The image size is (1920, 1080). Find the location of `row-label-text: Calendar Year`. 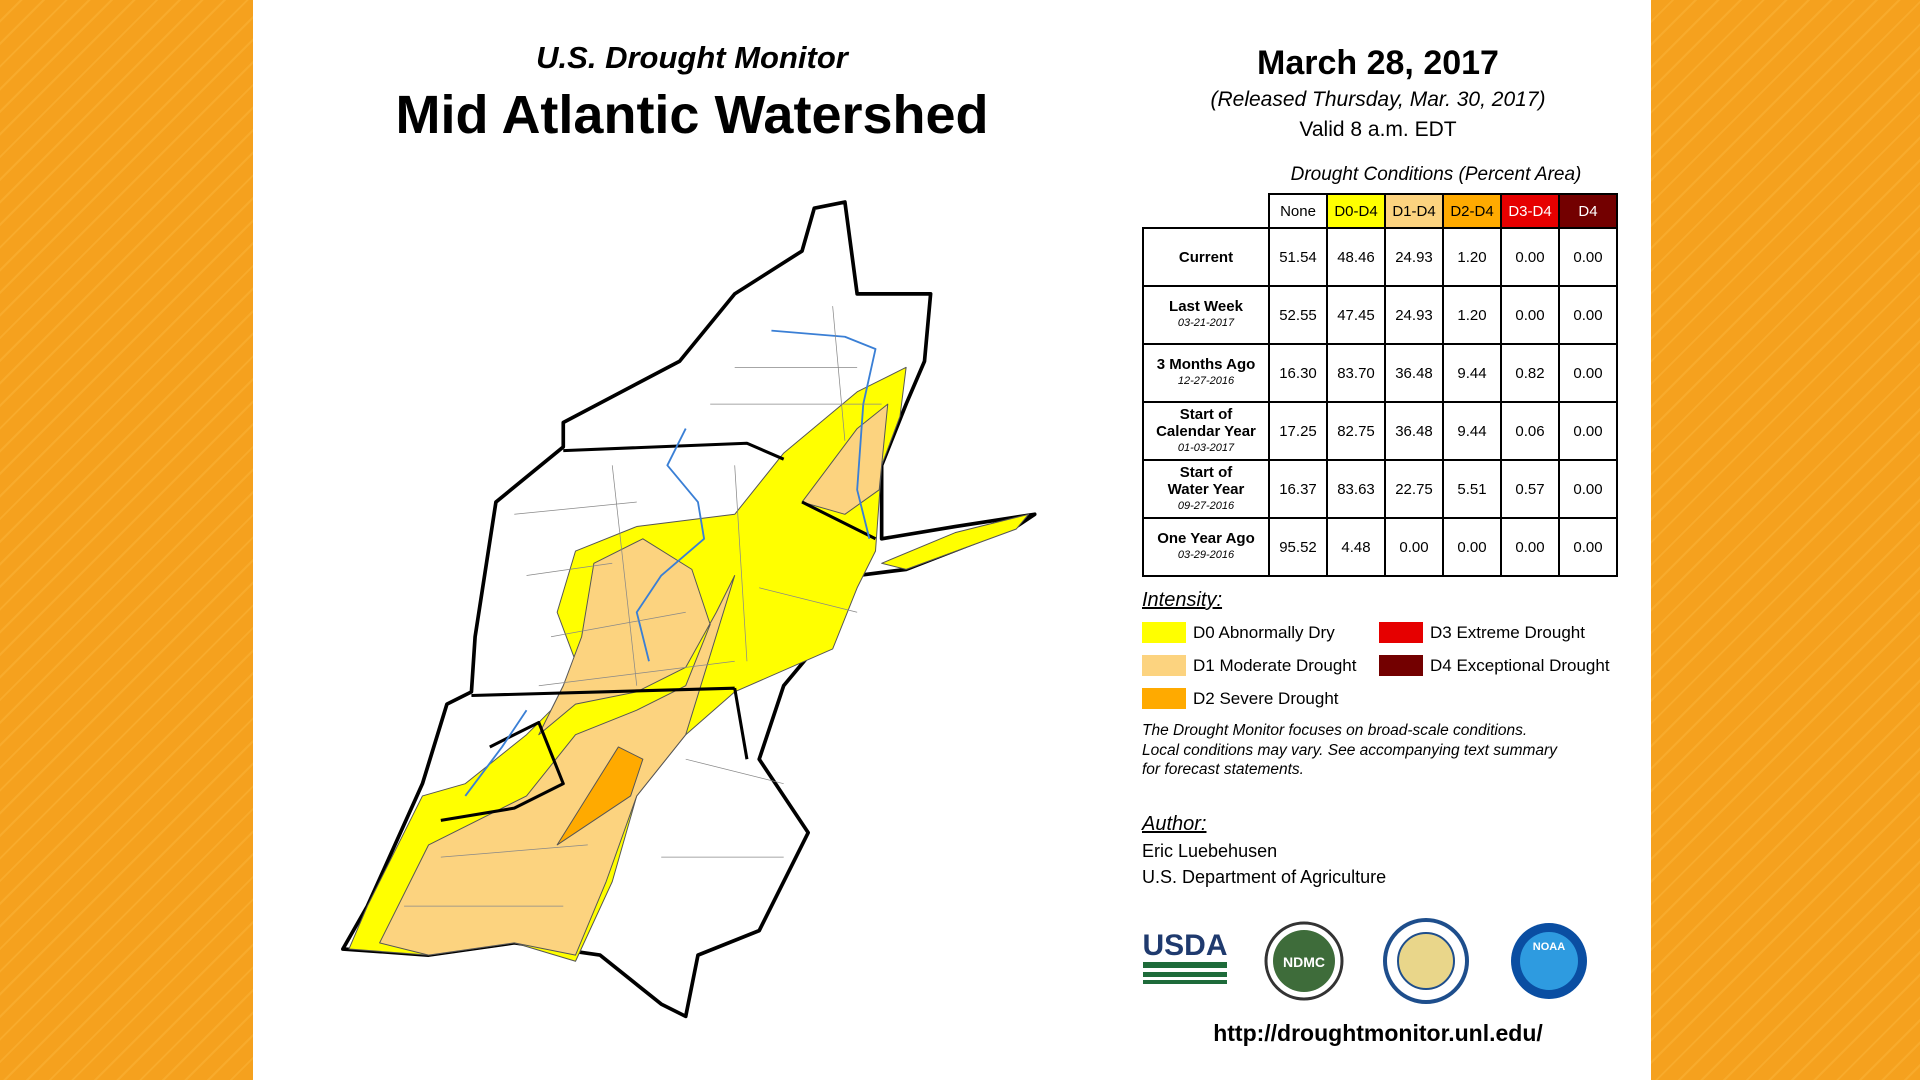

row-label-text: Calendar Year is located at coordinates (1206, 431).